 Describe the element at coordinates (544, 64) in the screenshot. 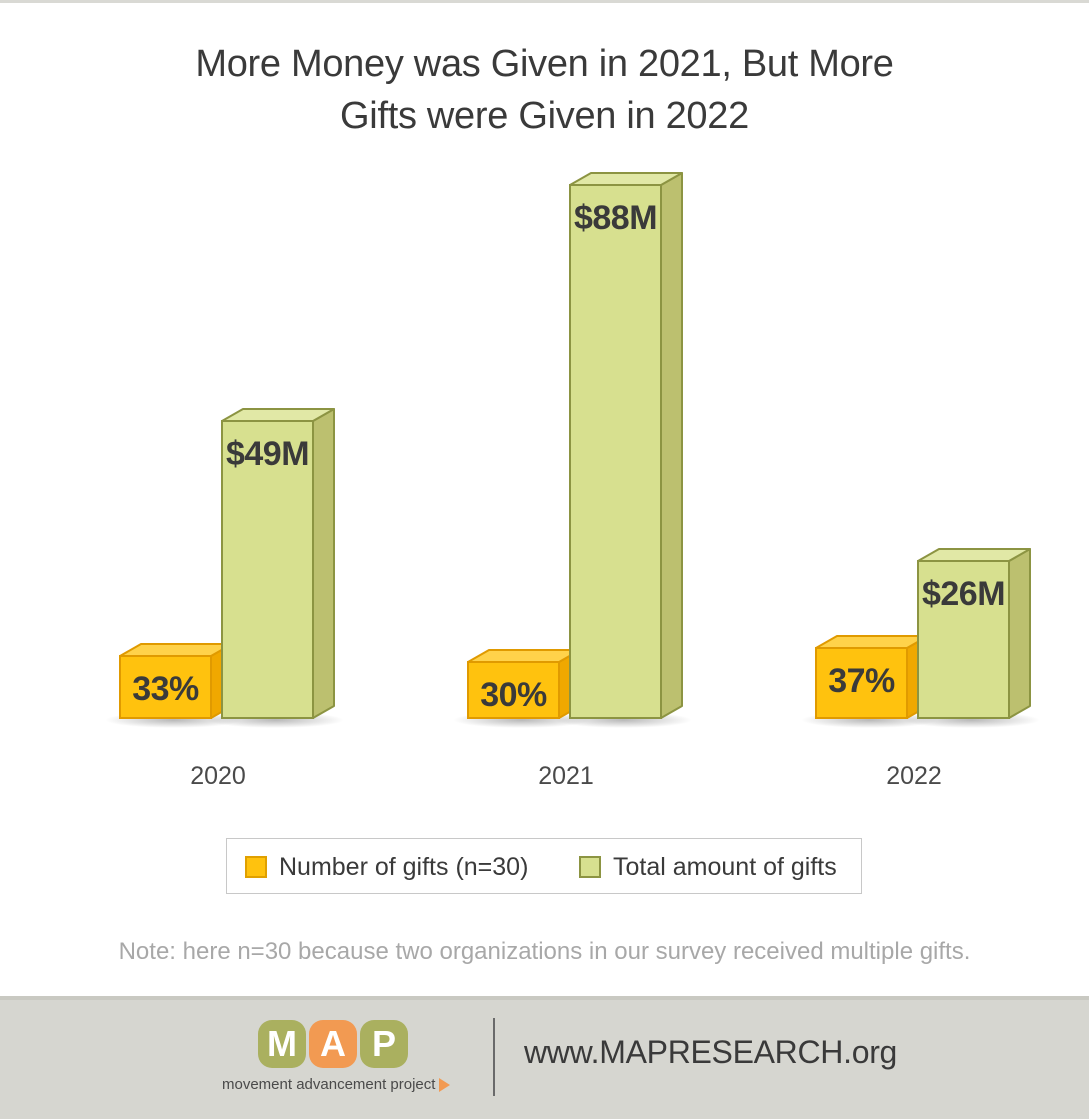

I see `chart-title-line-1: More Money was Given in 2021, But More` at that location.